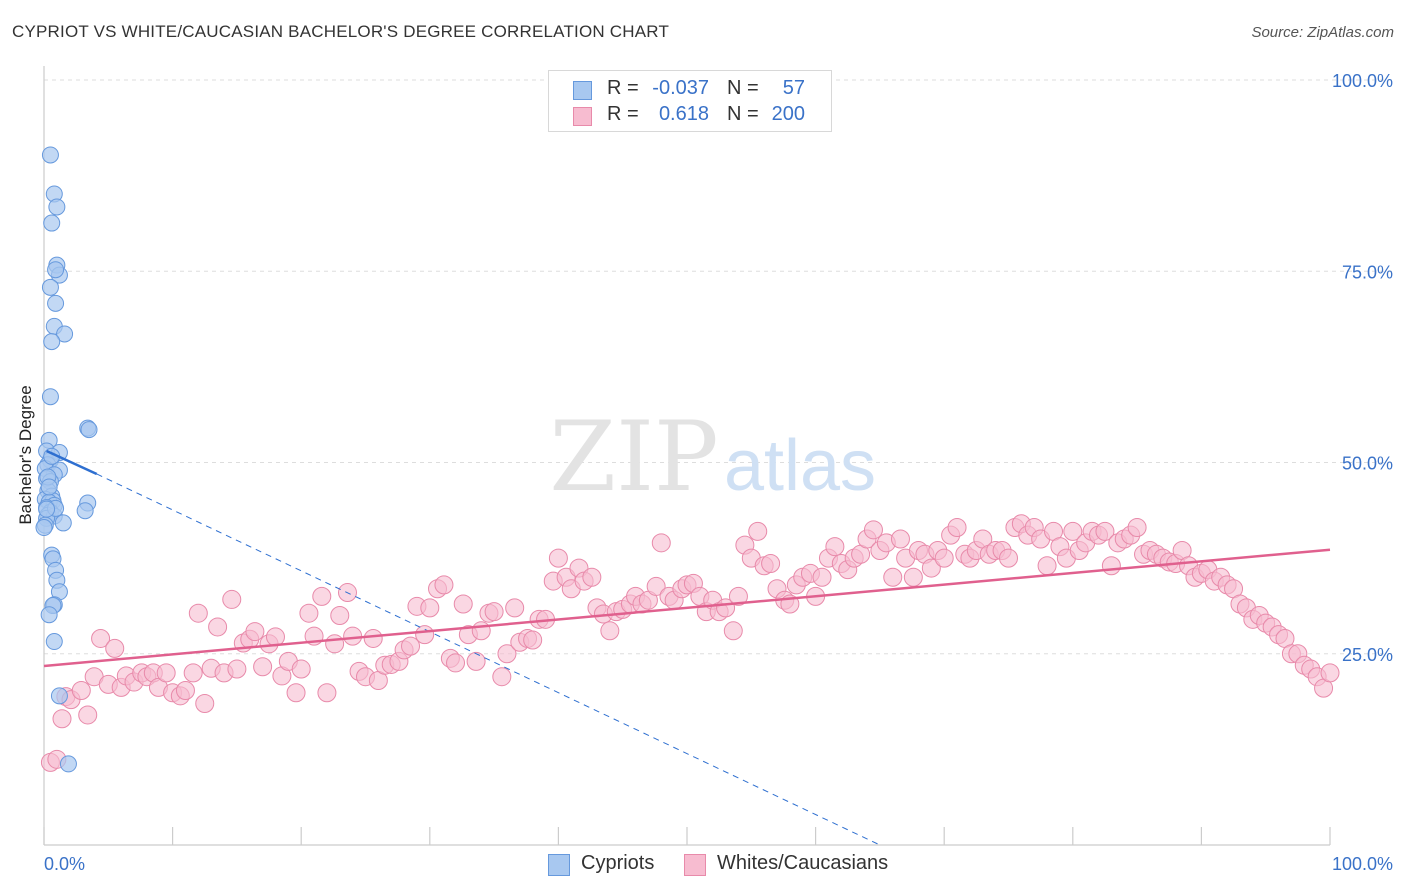 This screenshot has height=892, width=1406. I want to click on legend-n-label: N =, so click(743, 114).